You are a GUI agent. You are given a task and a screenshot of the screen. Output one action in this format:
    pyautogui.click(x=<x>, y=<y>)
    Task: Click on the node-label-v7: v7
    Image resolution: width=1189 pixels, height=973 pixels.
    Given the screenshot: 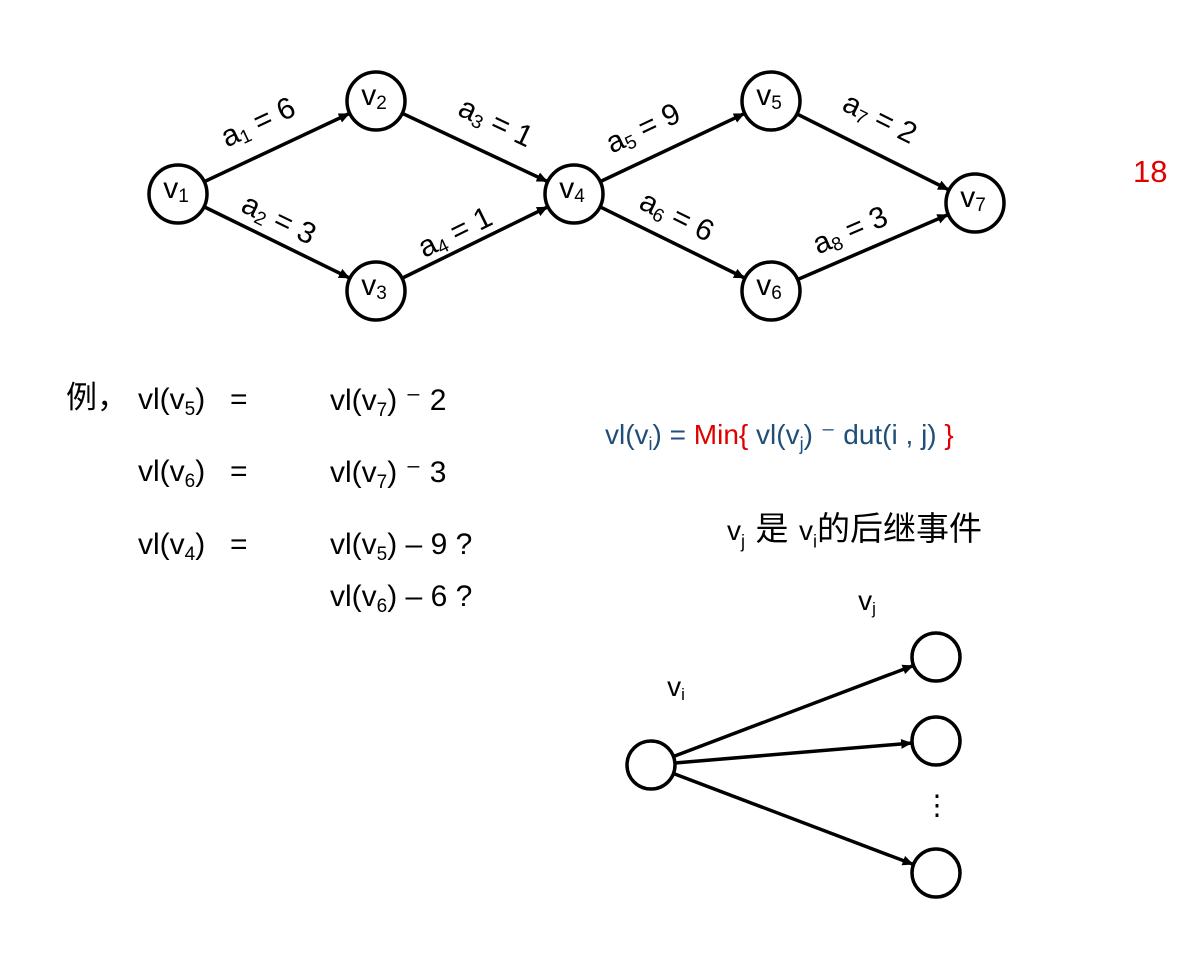 What is the action you would take?
    pyautogui.click(x=973, y=198)
    